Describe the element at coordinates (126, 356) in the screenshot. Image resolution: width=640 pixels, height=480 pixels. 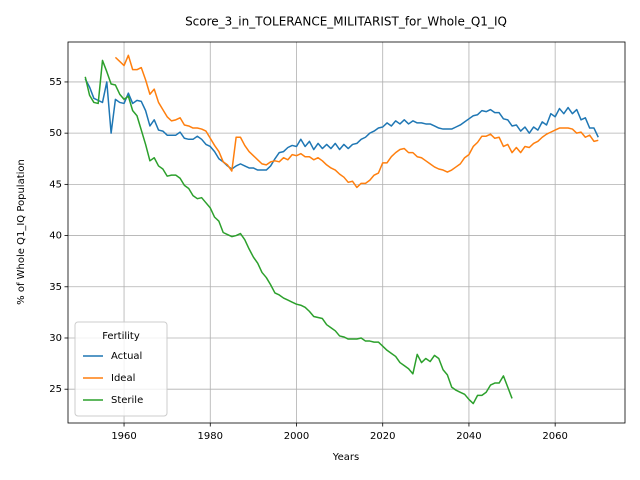
I see `legend-label: Actual` at that location.